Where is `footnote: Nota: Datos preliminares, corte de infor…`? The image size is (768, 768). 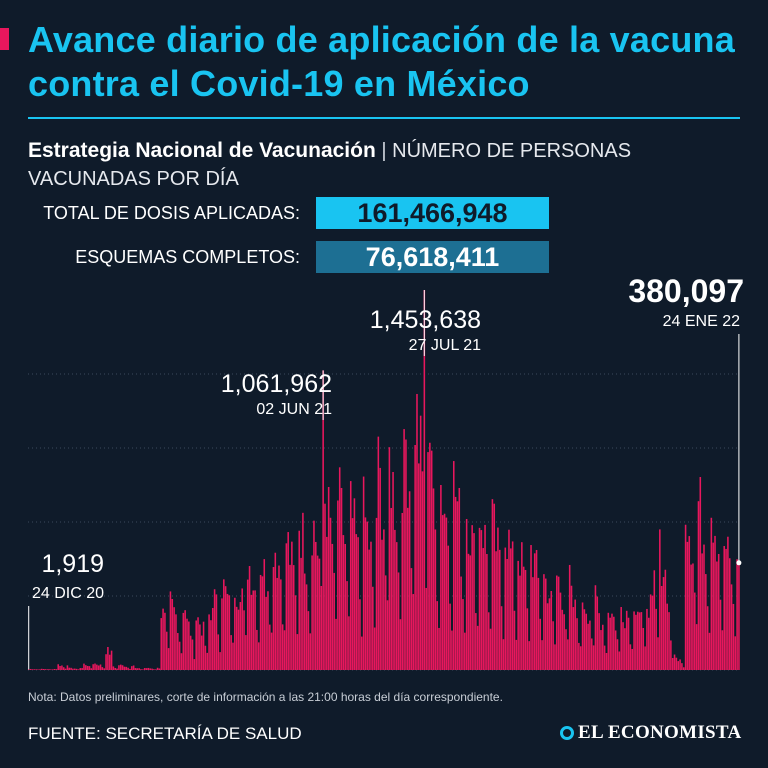 footnote: Nota: Datos preliminares, corte de infor… is located at coordinates (265, 697).